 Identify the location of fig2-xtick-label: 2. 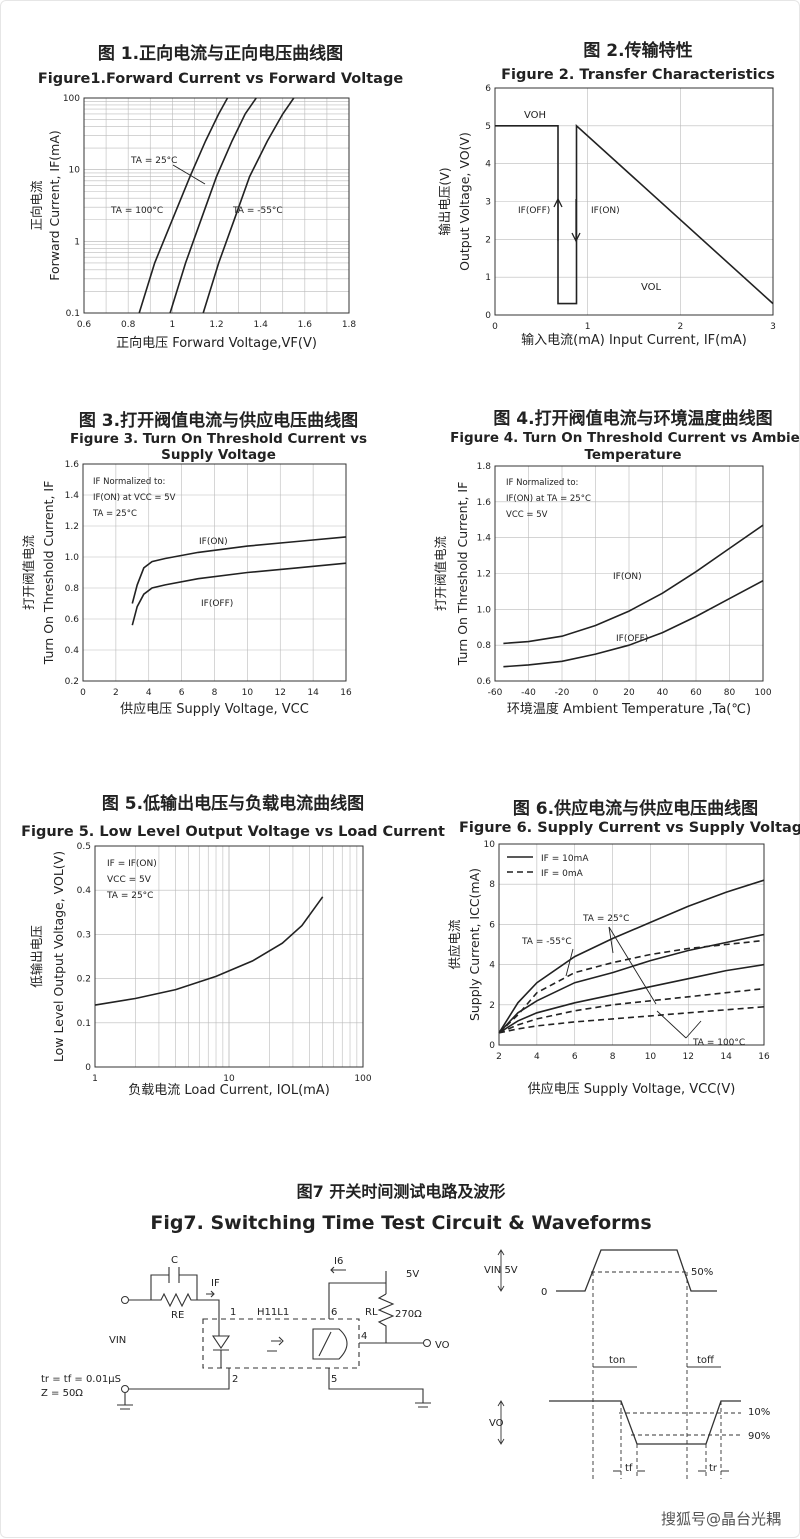
(680, 327).